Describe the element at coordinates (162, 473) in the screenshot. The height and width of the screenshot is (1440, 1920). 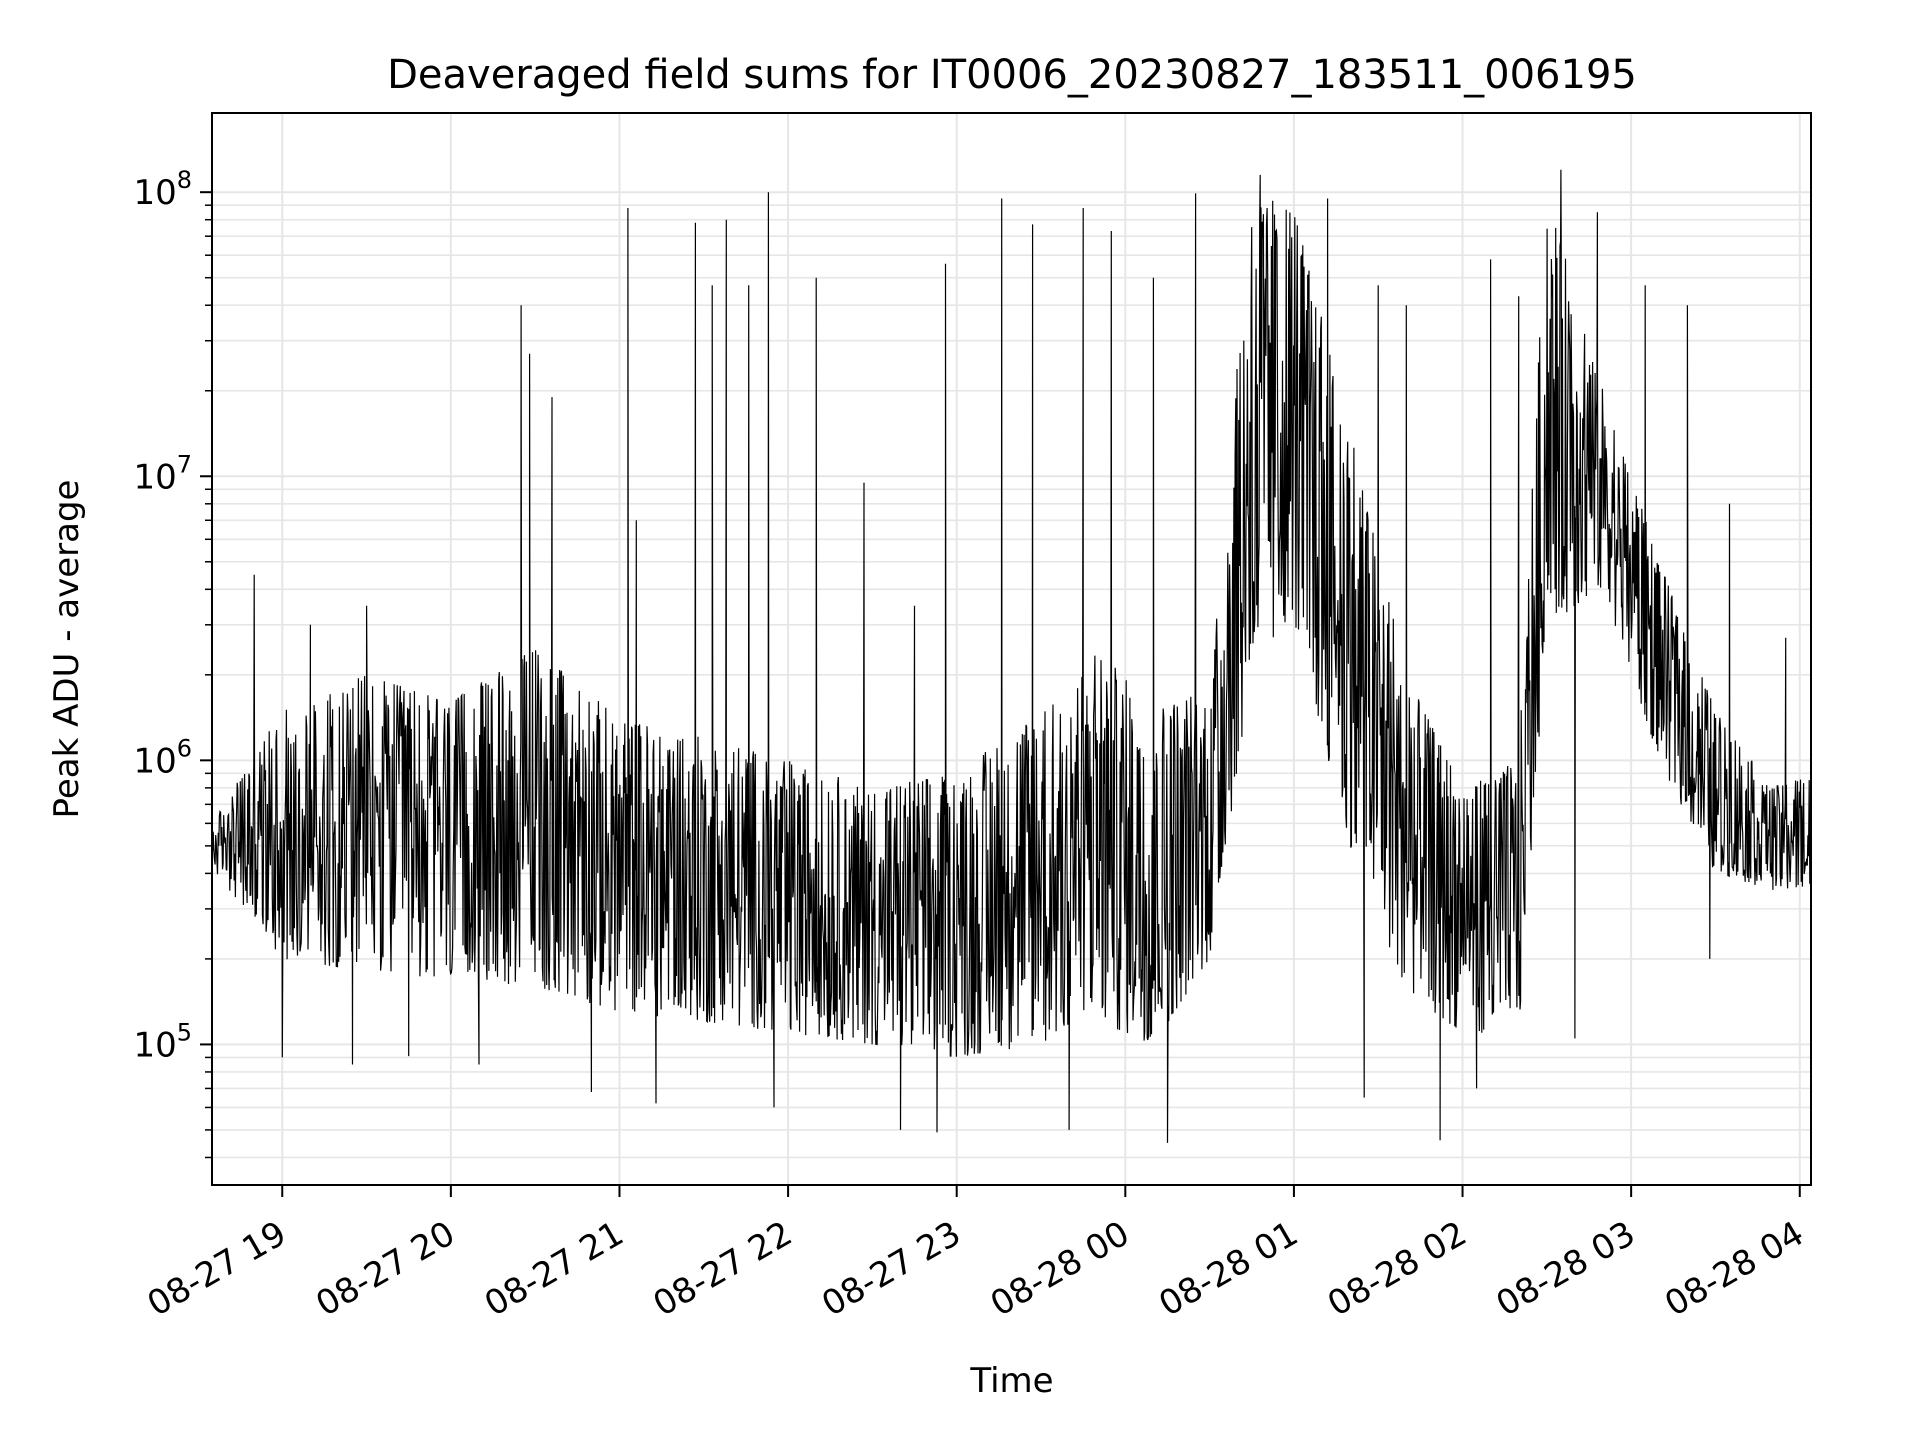
I see `y-tick-label: 10⁷` at that location.